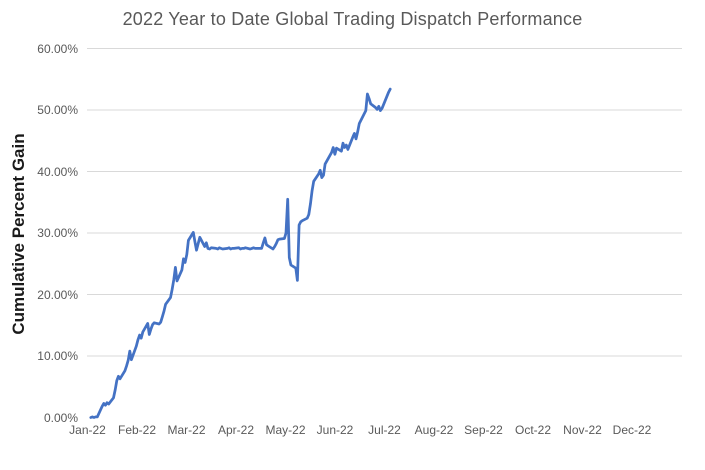 Image resolution: width=705 pixels, height=470 pixels. What do you see at coordinates (632, 430) in the screenshot?
I see `x-tick-label: Dec-22` at bounding box center [632, 430].